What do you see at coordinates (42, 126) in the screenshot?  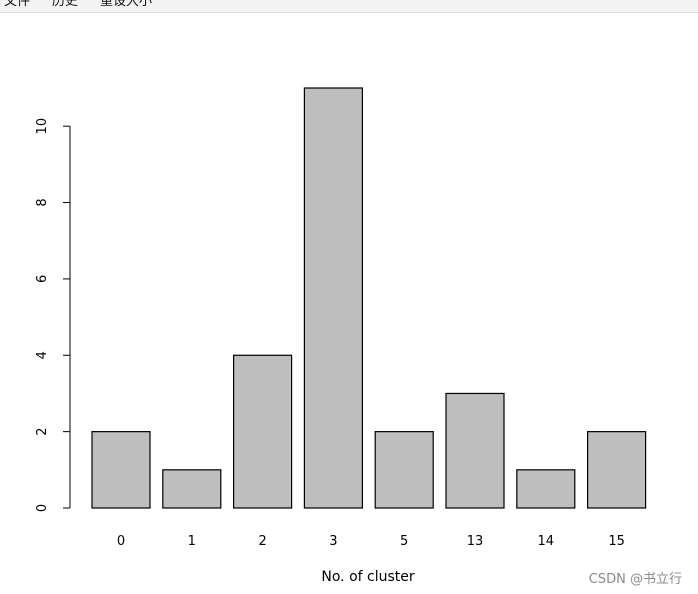 I see `y-tick-label-10: 10` at bounding box center [42, 126].